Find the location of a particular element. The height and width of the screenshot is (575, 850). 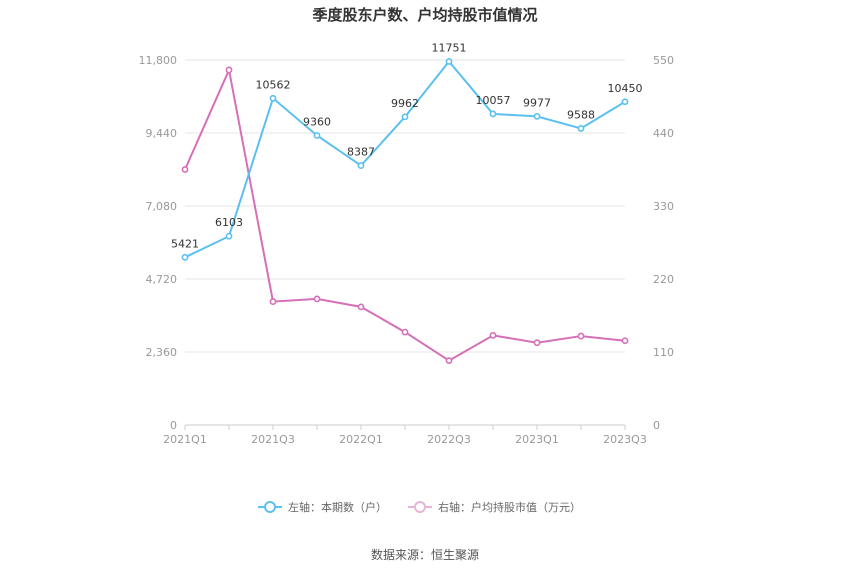

data-label: 9588 is located at coordinates (581, 114).